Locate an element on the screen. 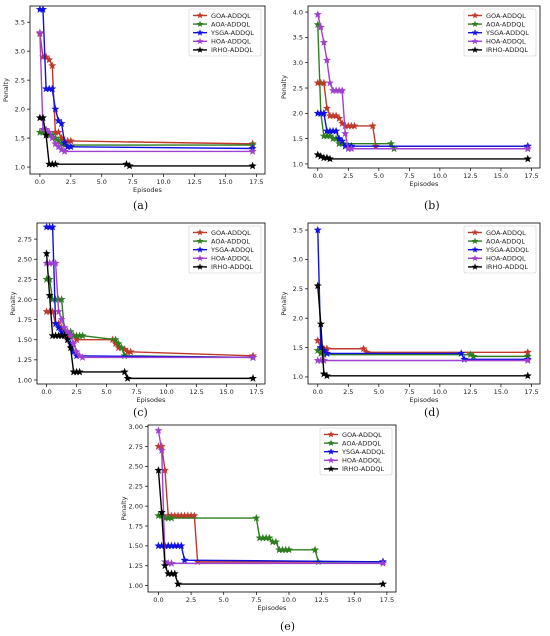 Image resolution: width=550 pixels, height=636 pixels. caption-d: (d) is located at coordinates (432, 412).